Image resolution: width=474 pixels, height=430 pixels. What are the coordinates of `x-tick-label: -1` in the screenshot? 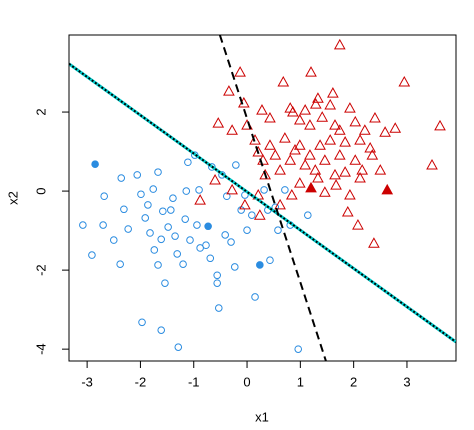 It's located at (194, 381).